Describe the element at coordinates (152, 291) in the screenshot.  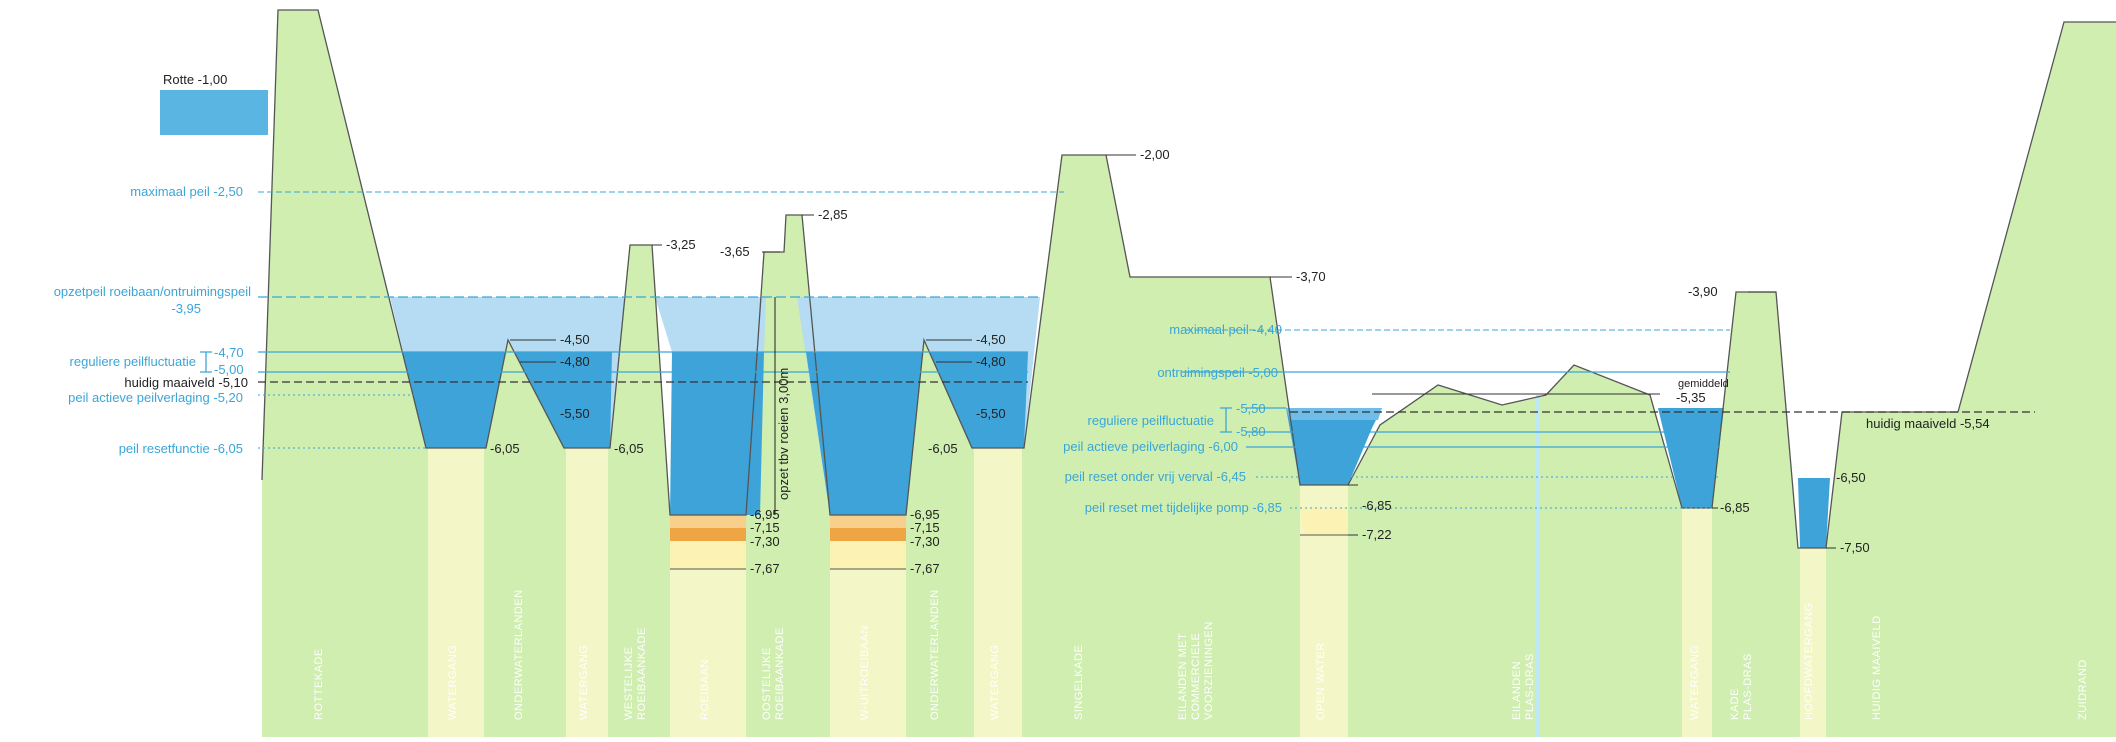
I see `label-opzetpeil-1: opzetpeil roeibaan/ontruimingspeil` at that location.